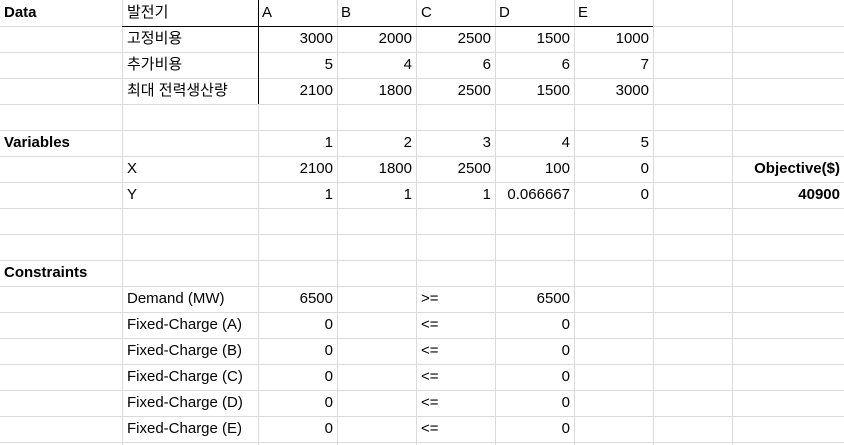  What do you see at coordinates (148, 12) in the screenshot?
I see `cell: 발전기` at bounding box center [148, 12].